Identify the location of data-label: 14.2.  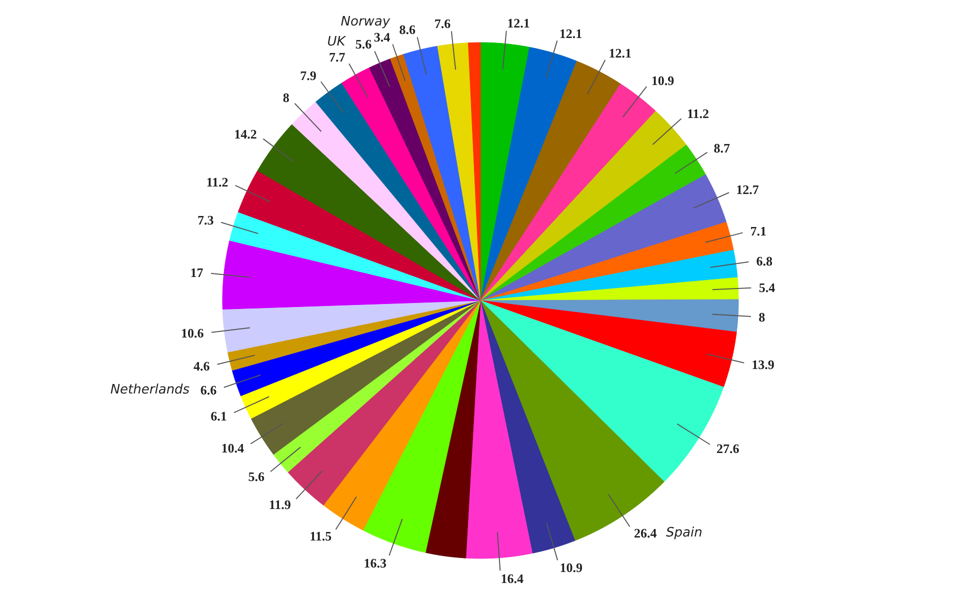
(245, 134).